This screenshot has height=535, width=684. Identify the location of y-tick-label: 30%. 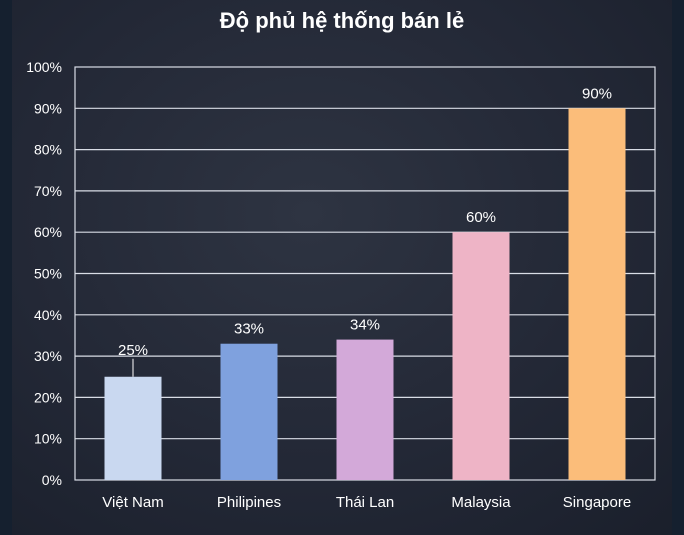
(48, 356).